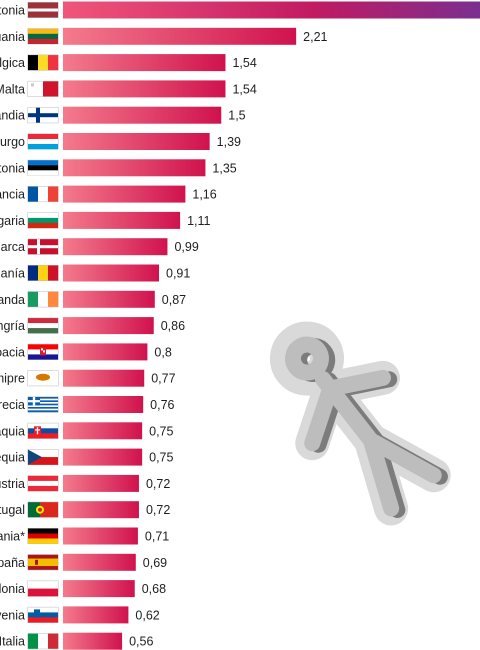  Describe the element at coordinates (43, 457) in the screenshot. I see `czechia-flag` at that location.